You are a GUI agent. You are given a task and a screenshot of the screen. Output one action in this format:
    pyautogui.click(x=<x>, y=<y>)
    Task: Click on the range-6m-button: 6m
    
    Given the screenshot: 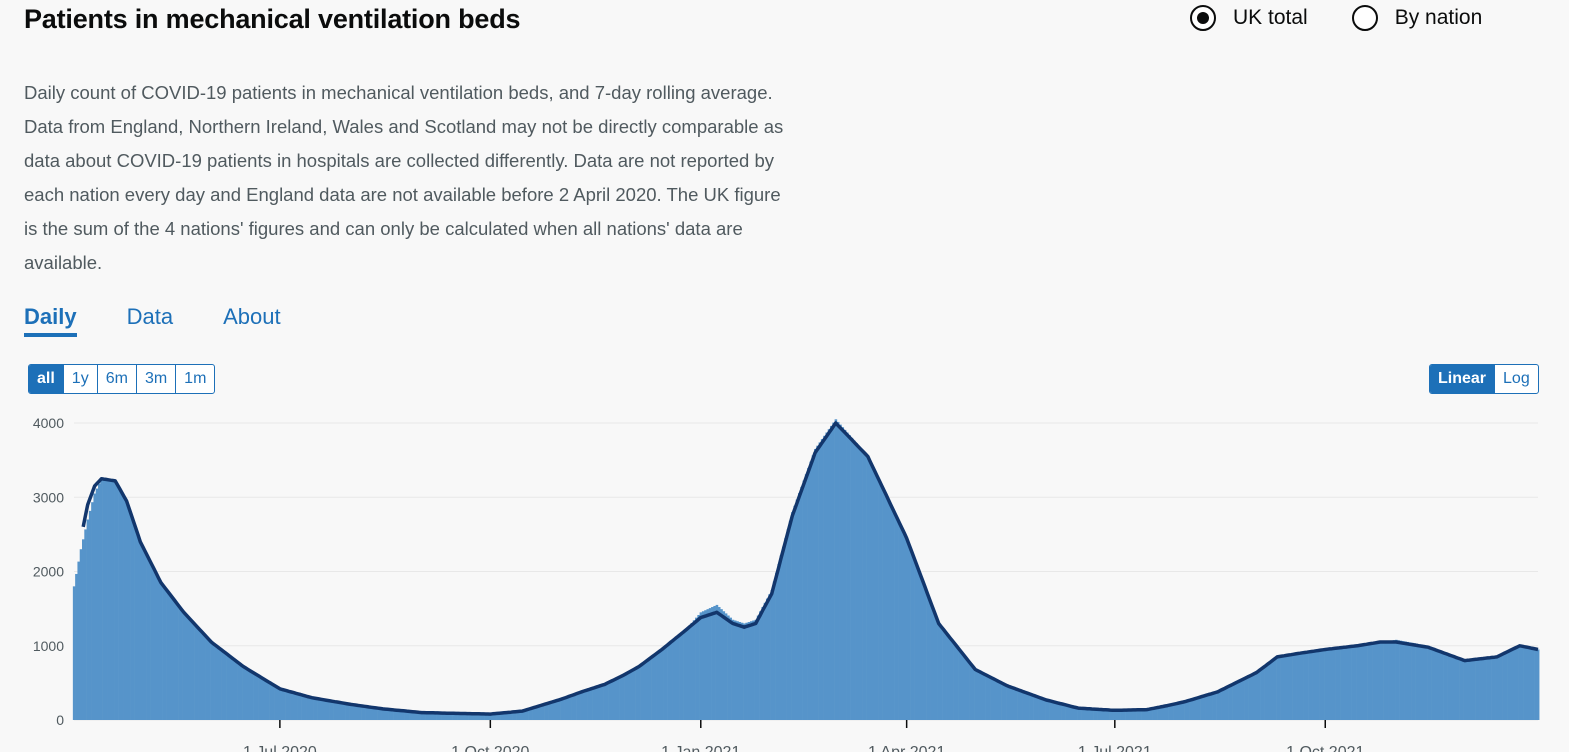 What is the action you would take?
    pyautogui.click(x=116, y=379)
    